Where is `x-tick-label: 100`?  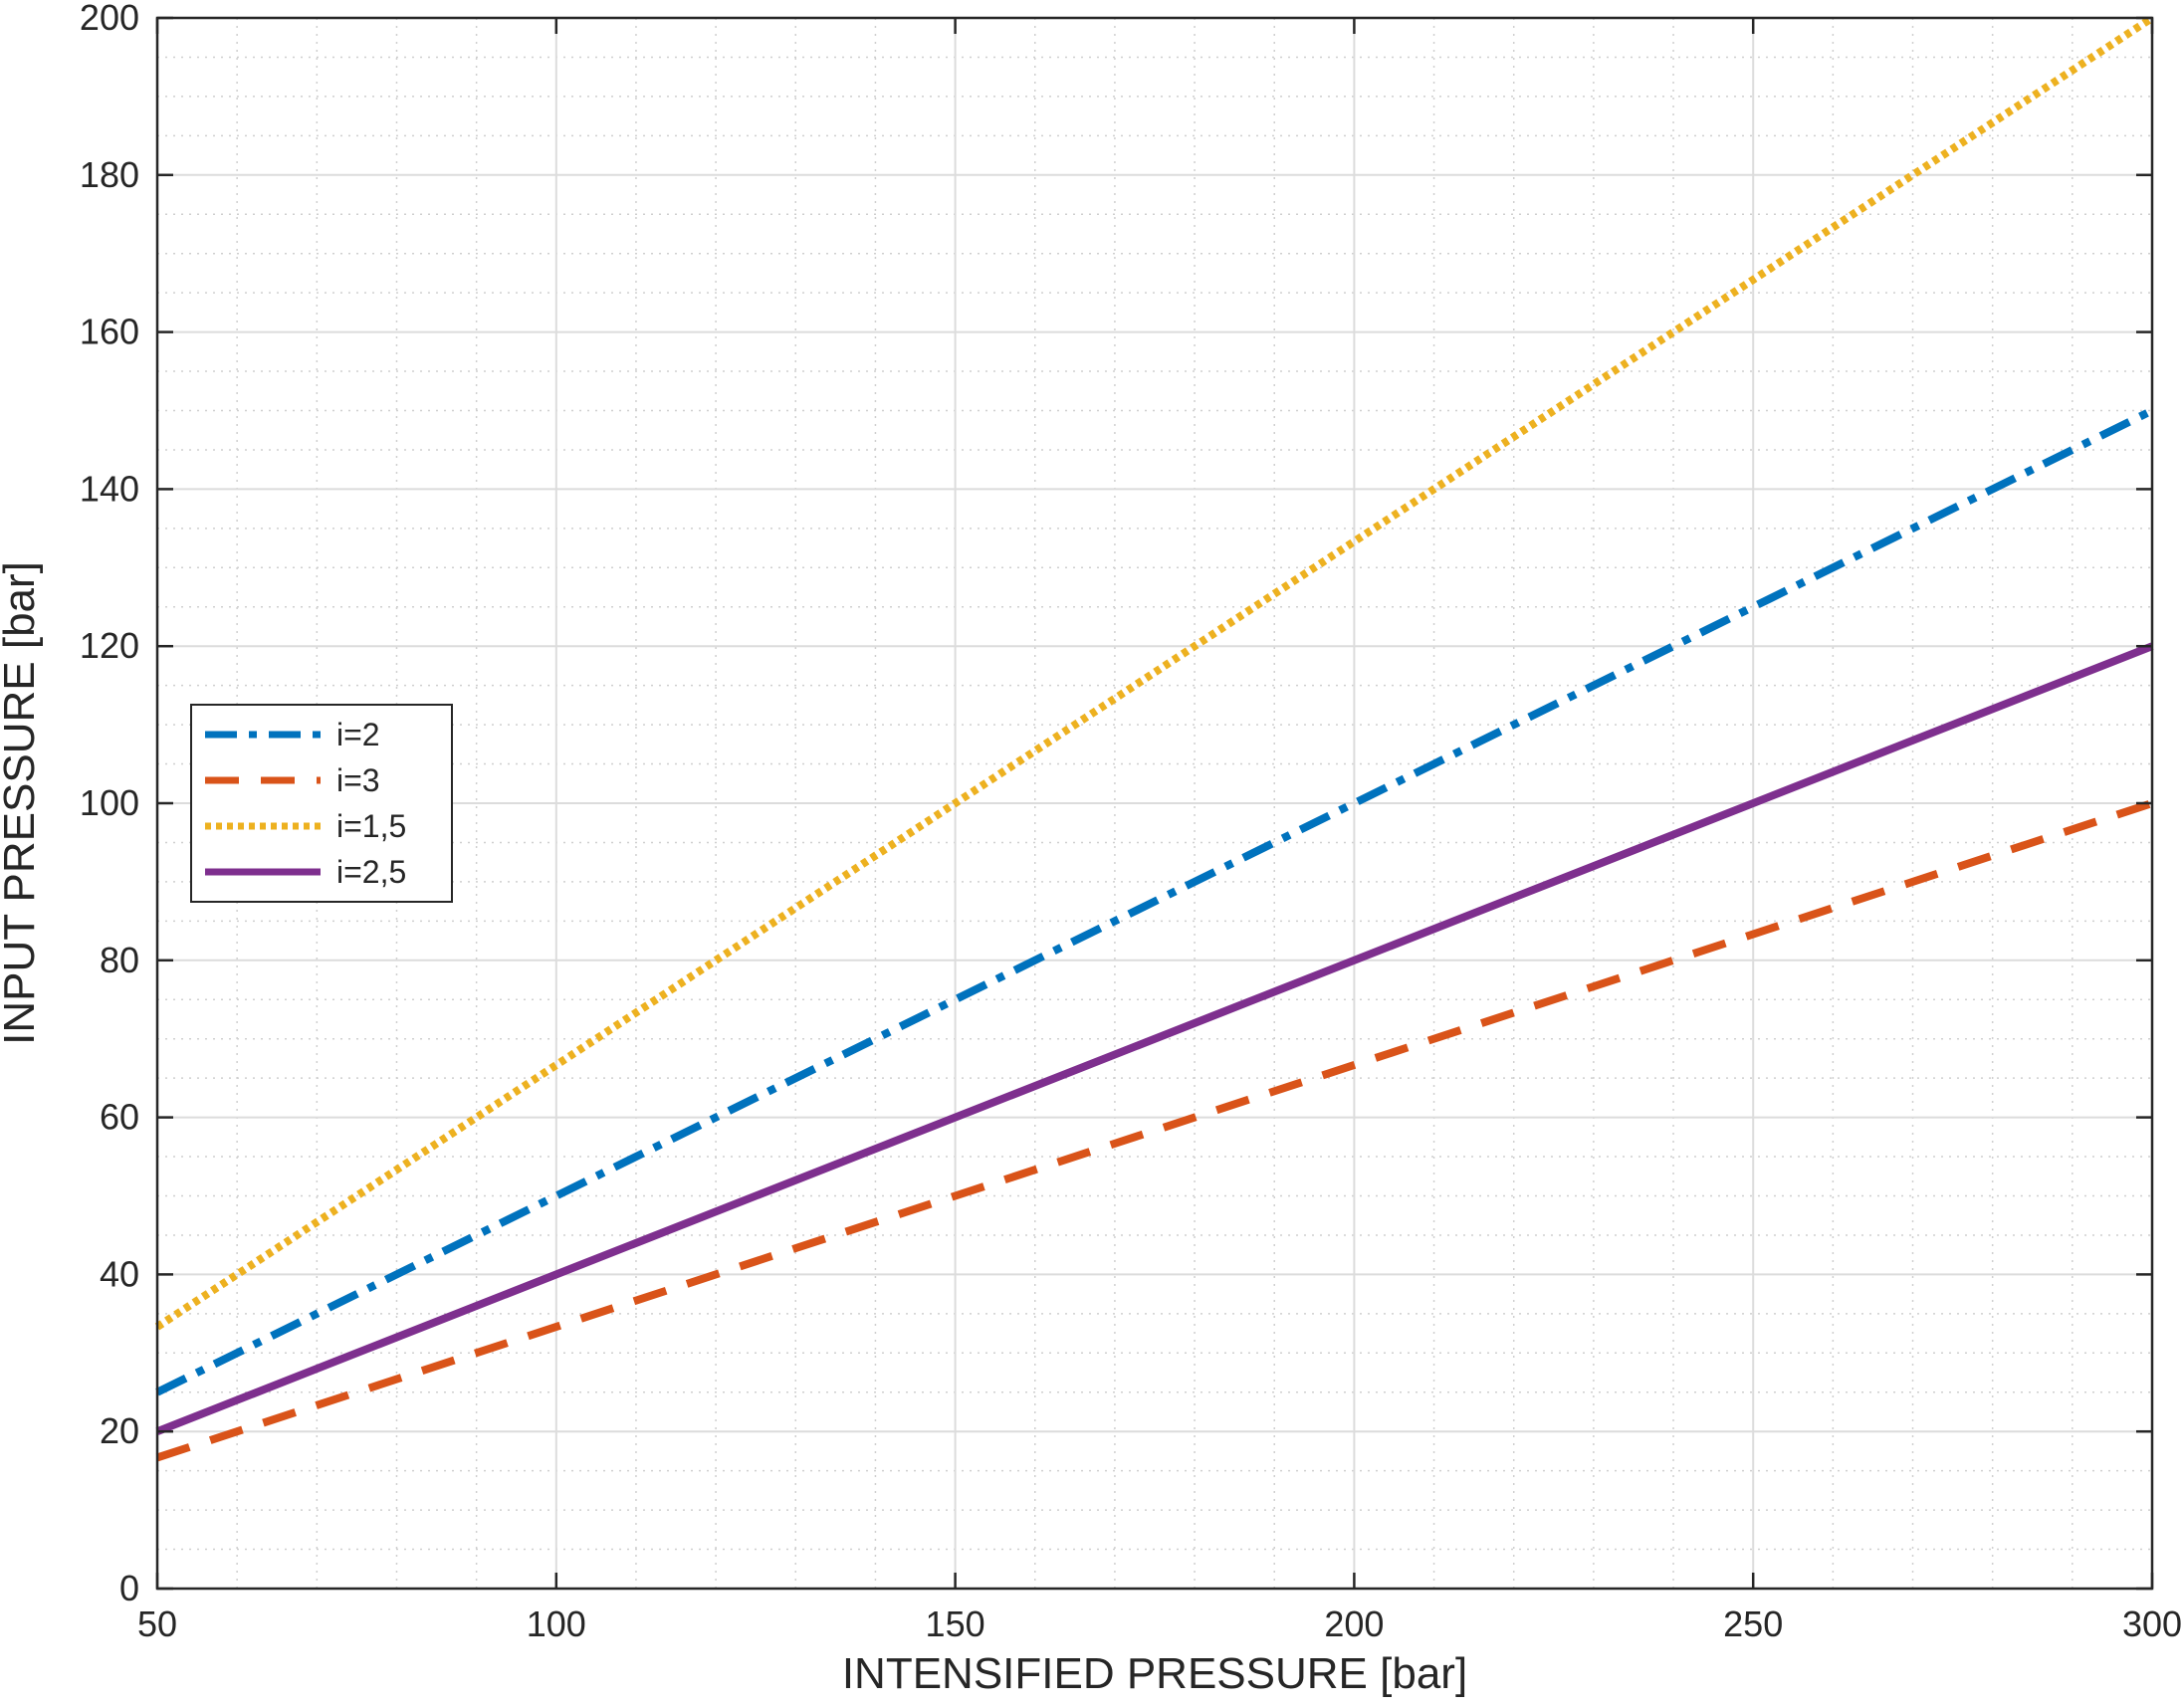 x-tick-label: 100 is located at coordinates (557, 1623).